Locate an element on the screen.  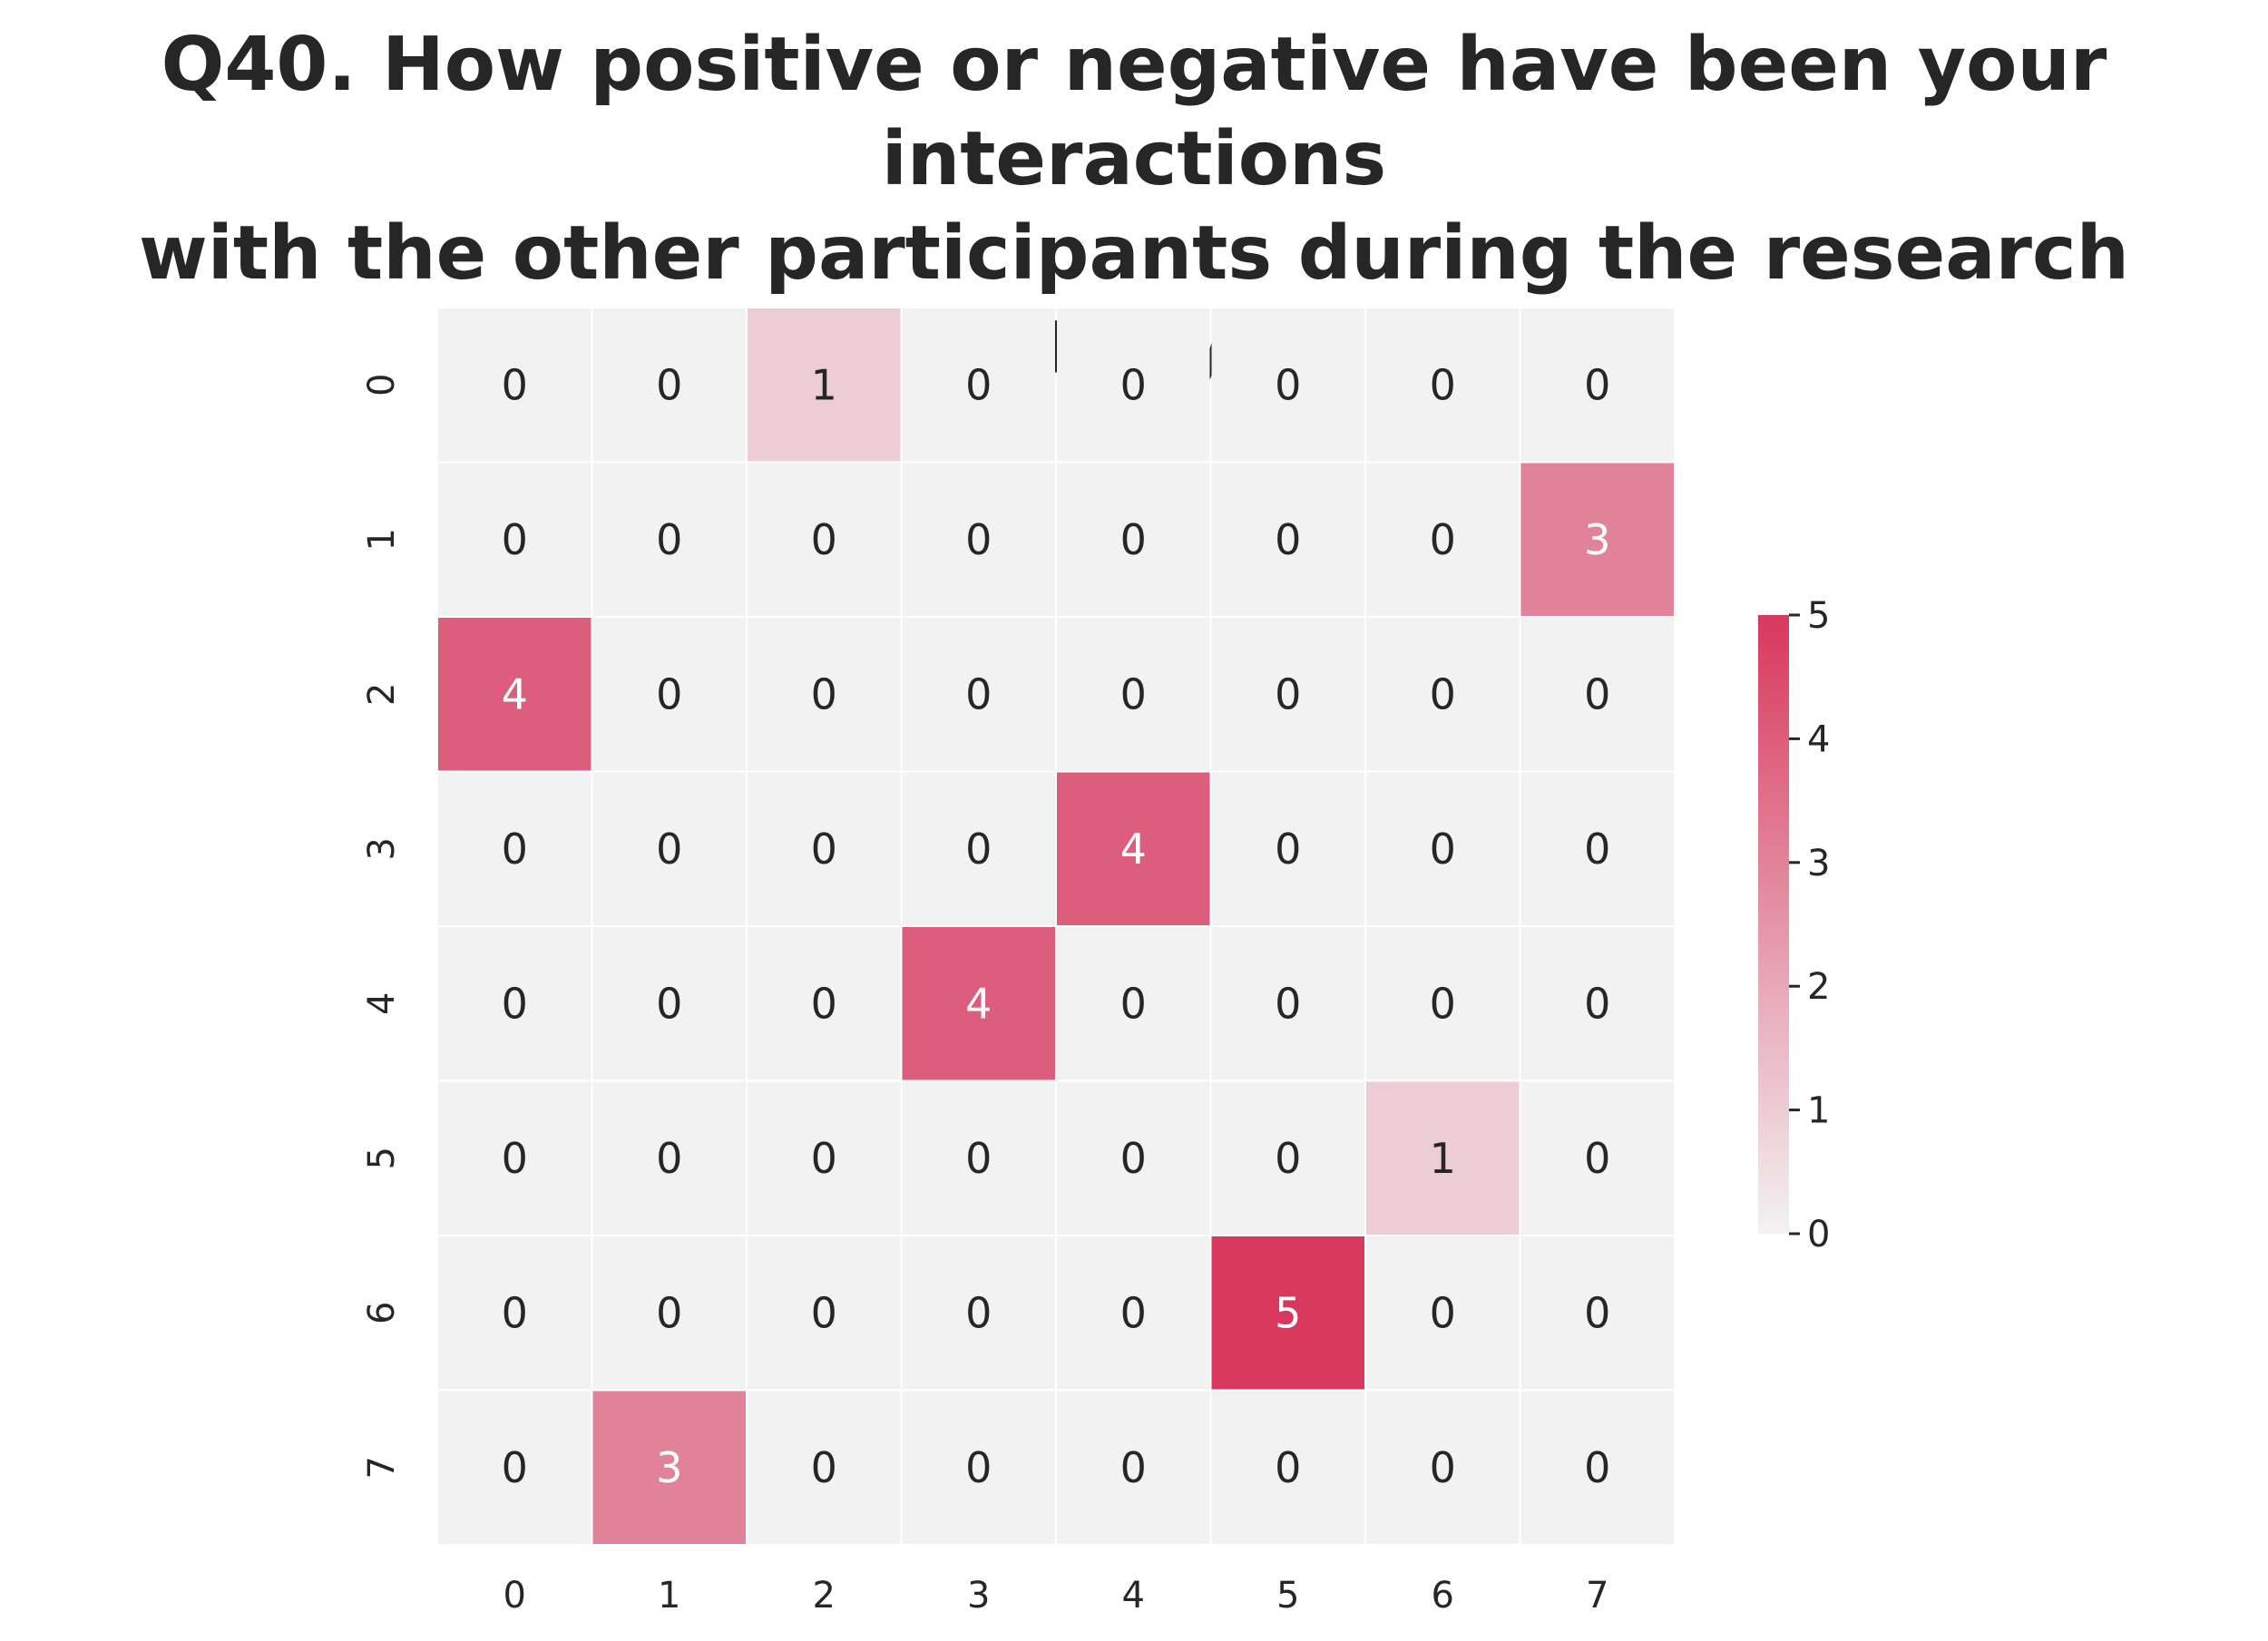
heatmap-cell-r2-c7 is located at coordinates (1597, 694).